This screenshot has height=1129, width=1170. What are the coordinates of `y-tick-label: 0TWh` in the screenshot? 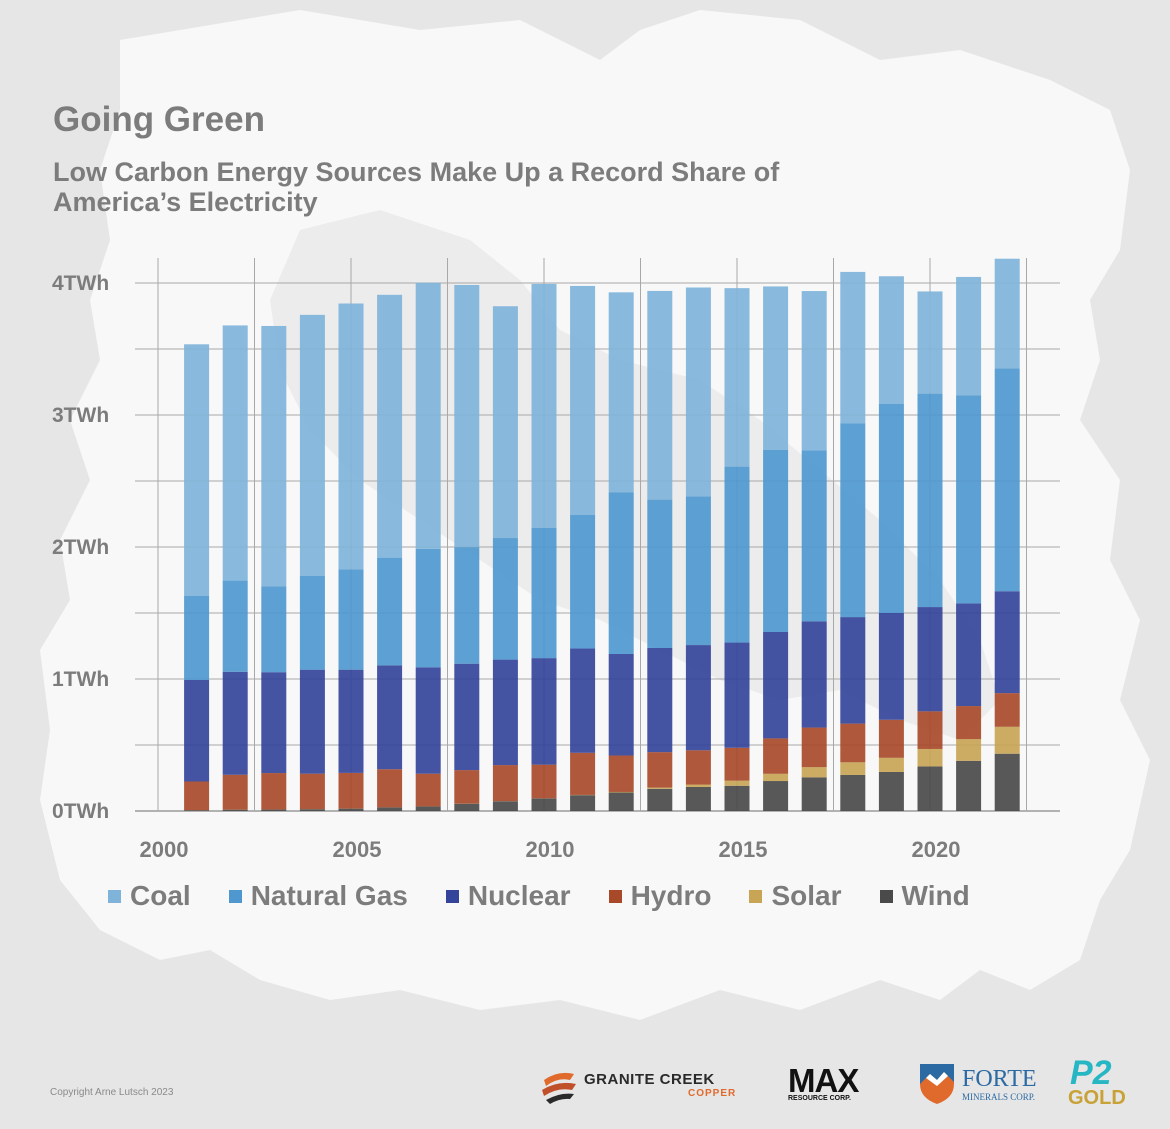 It's located at (80, 811).